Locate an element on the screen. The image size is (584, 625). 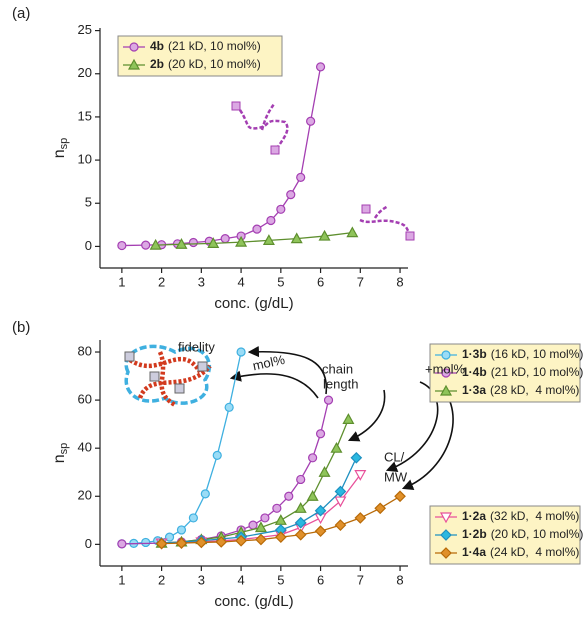
legend-name: 2b is located at coordinates (157, 64).